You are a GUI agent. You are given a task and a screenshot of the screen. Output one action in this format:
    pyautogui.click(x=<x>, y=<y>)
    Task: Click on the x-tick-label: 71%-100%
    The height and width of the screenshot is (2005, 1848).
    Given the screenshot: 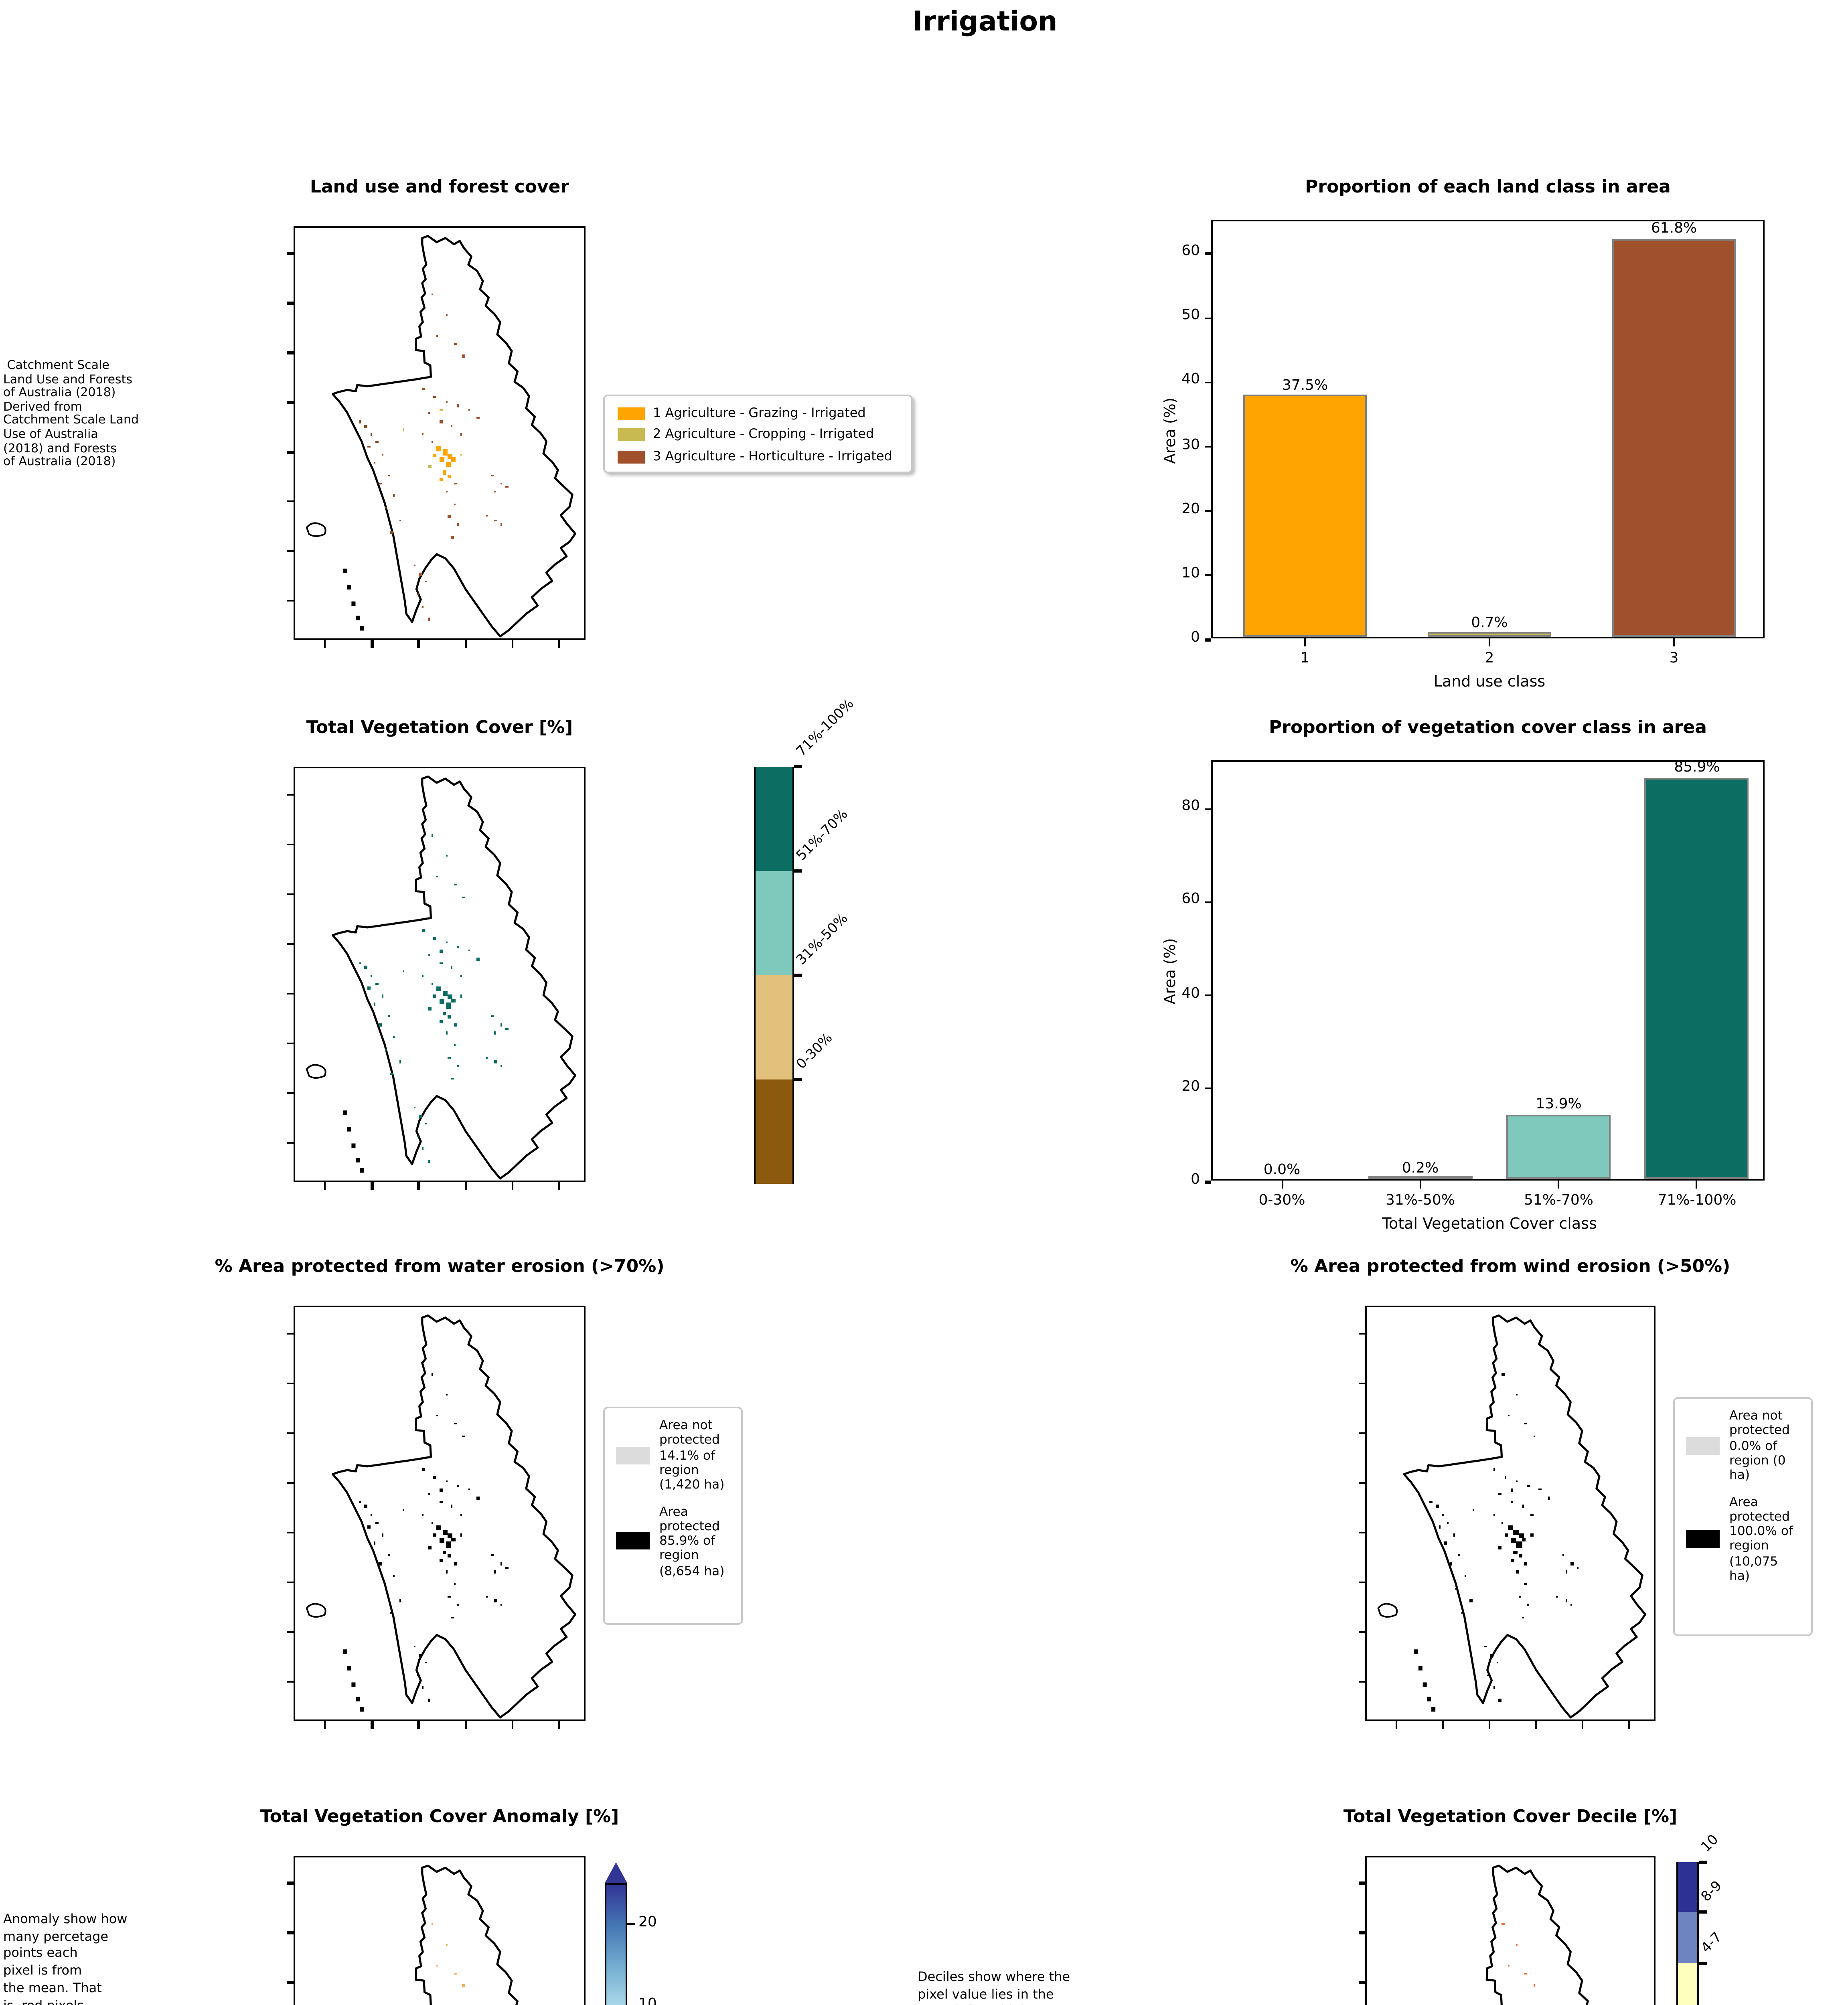 What is the action you would take?
    pyautogui.click(x=1698, y=1201)
    